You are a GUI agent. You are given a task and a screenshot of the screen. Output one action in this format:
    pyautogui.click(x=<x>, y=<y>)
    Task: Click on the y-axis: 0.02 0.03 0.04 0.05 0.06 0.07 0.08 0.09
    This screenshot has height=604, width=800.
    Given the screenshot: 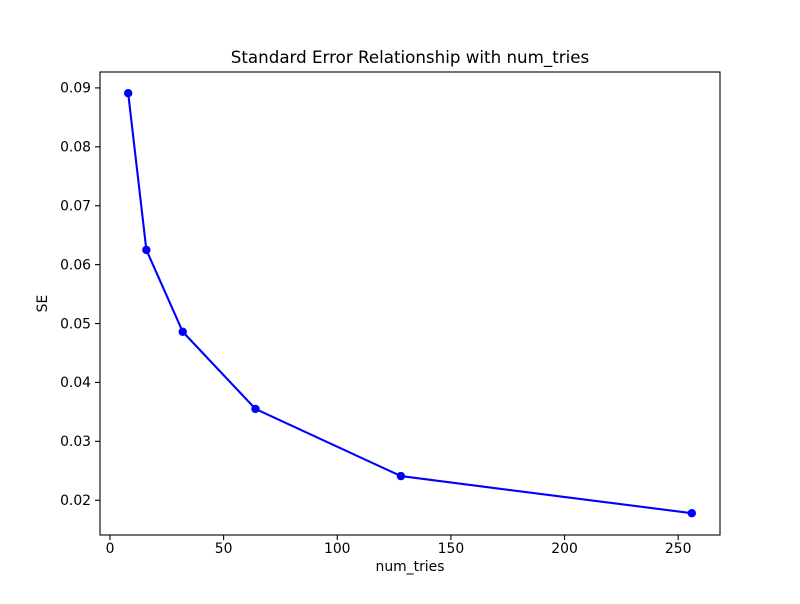 What is the action you would take?
    pyautogui.click(x=80, y=295)
    